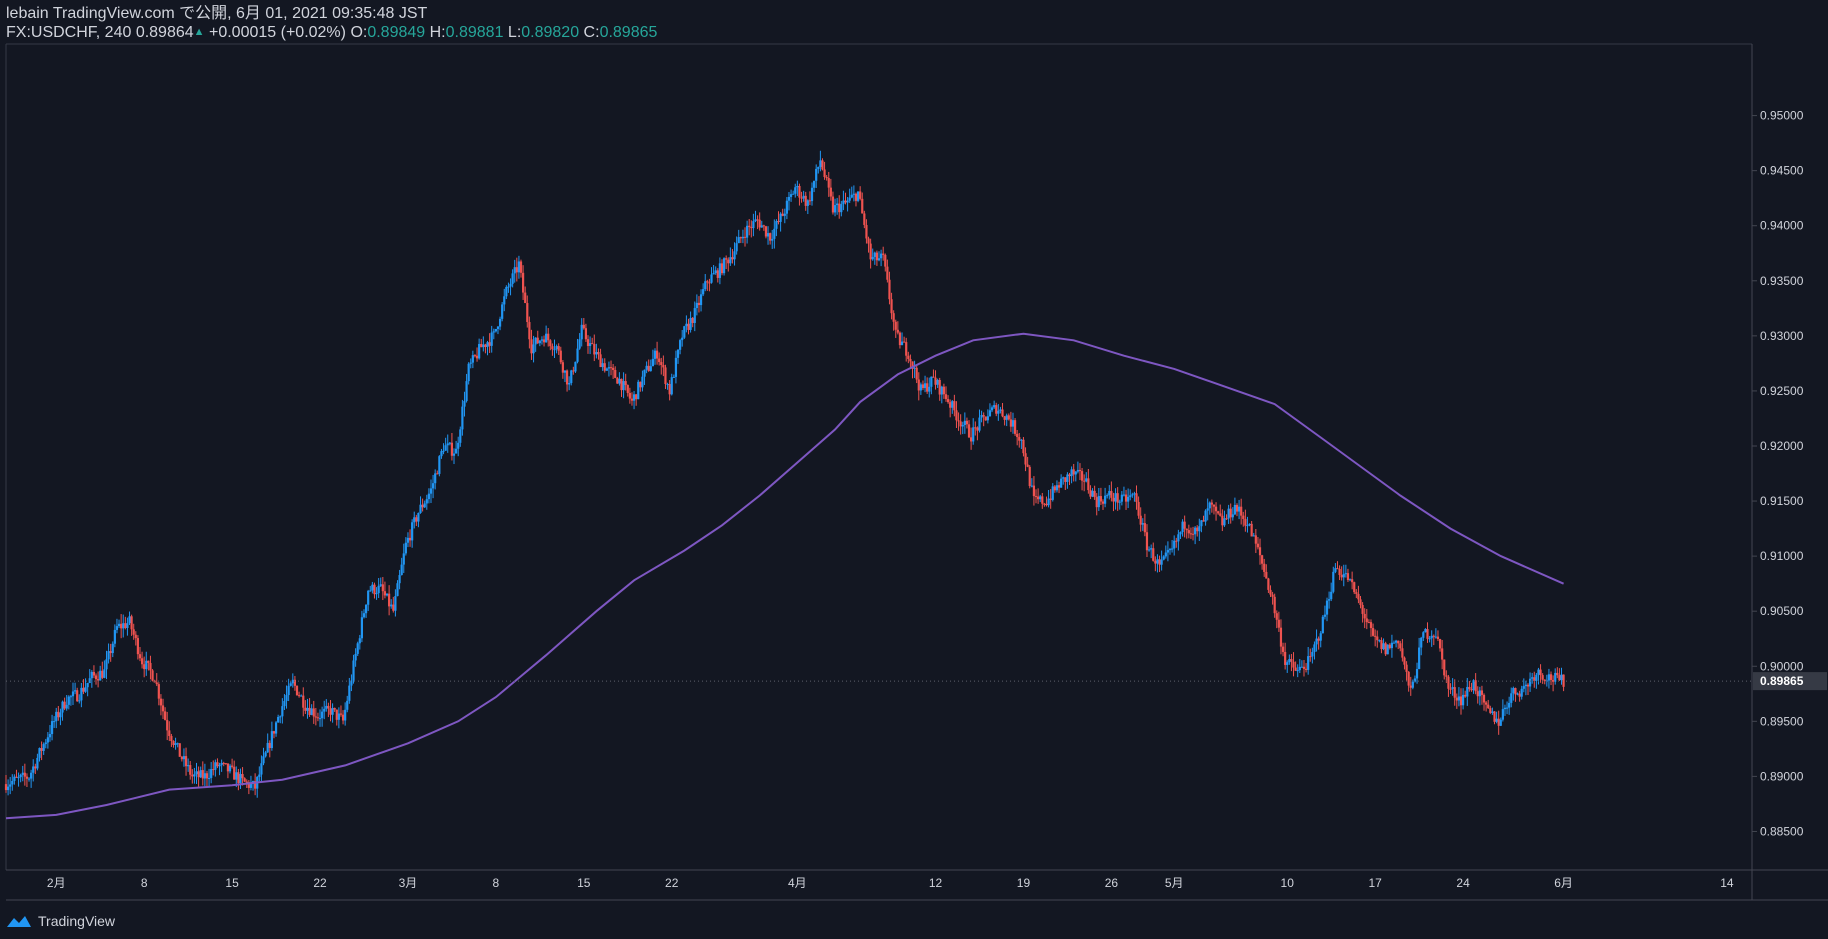  I want to click on price-tick-label: 0.88500, so click(1782, 831).